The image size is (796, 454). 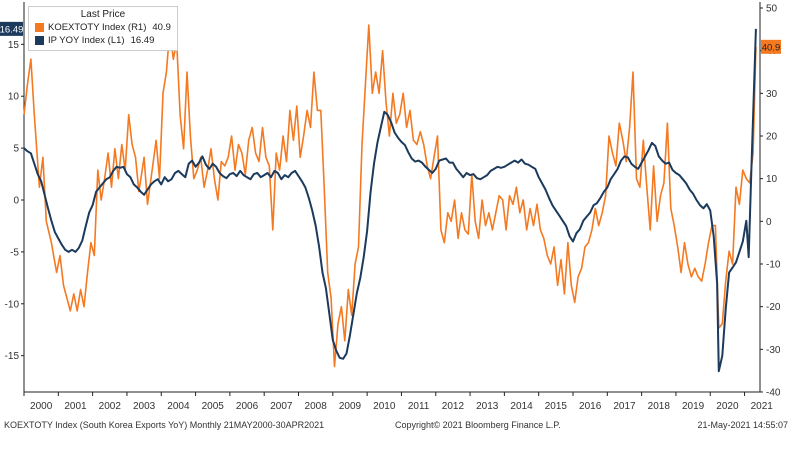 I want to click on right-tick-label: -30, so click(x=773, y=350).